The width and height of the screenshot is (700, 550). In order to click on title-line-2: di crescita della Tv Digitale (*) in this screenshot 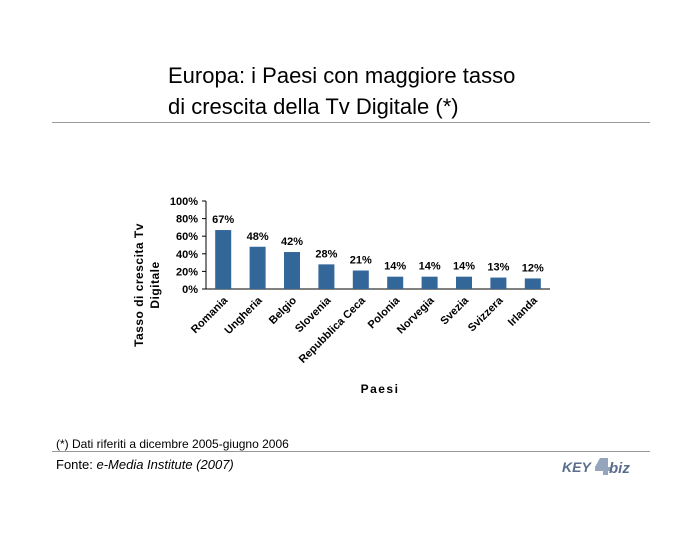, I will do `click(313, 106)`.